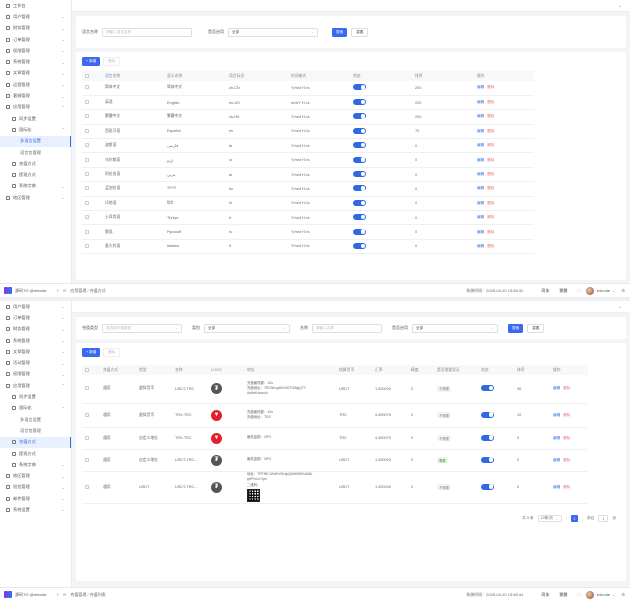 The image size is (630, 601). I want to click on sidebar-item: 系统管理 ⌄, so click(35, 340).